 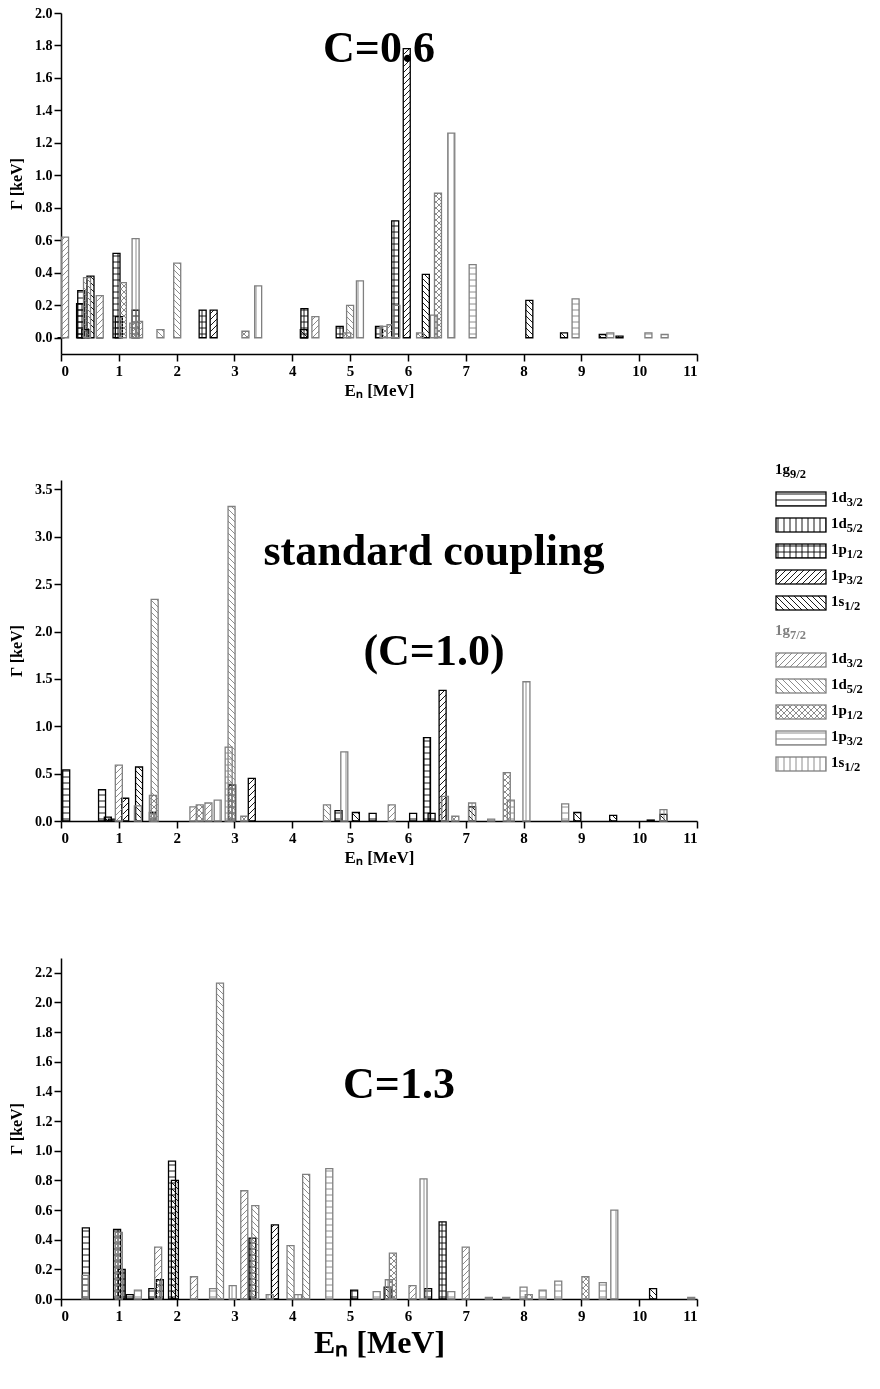 I want to click on chart-title: C=0.6, so click(x=379, y=47).